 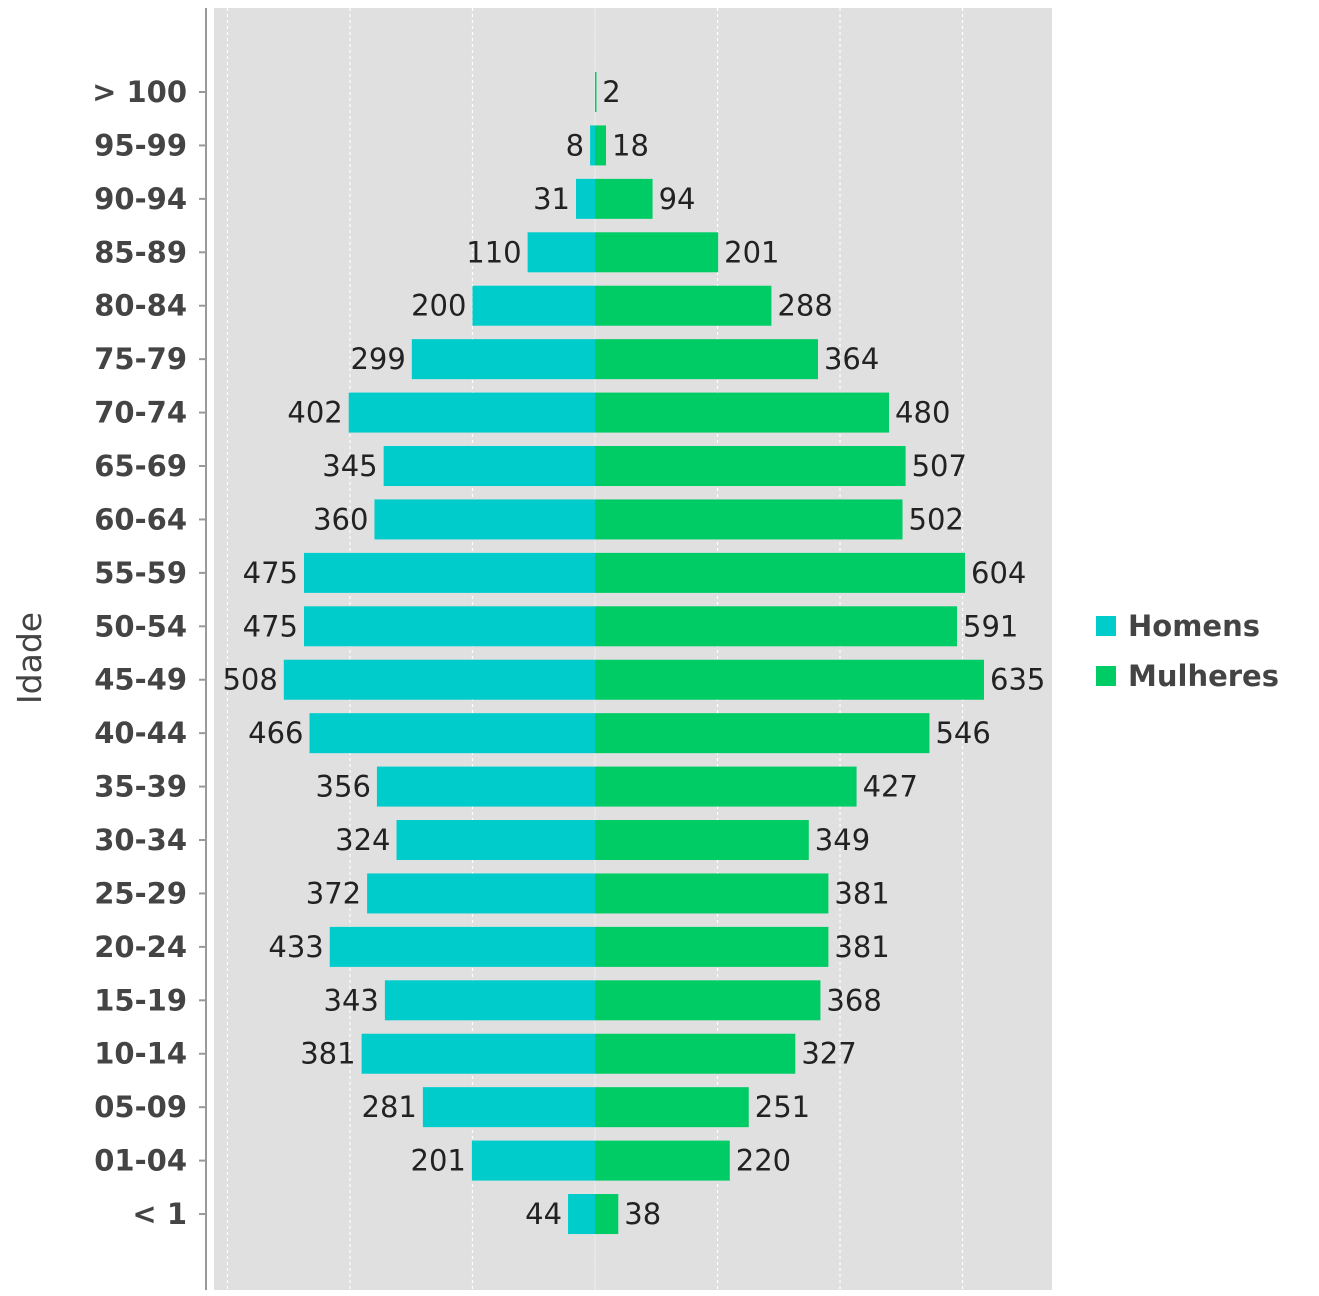 What do you see at coordinates (29, 658) in the screenshot?
I see `y-axis-title: Idade` at bounding box center [29, 658].